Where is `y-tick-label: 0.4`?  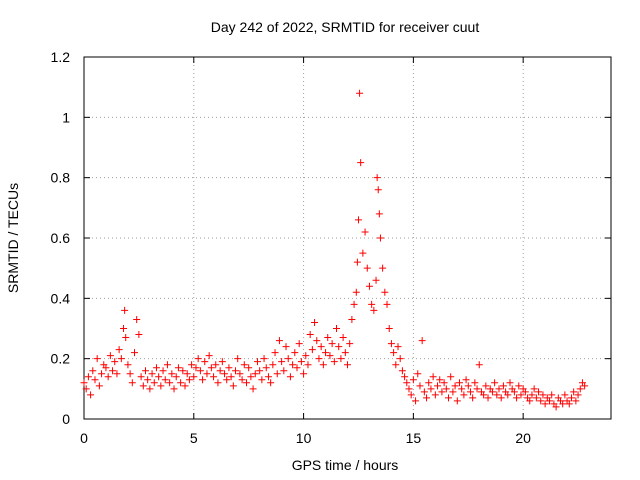 y-tick-label: 0.4 is located at coordinates (61, 298).